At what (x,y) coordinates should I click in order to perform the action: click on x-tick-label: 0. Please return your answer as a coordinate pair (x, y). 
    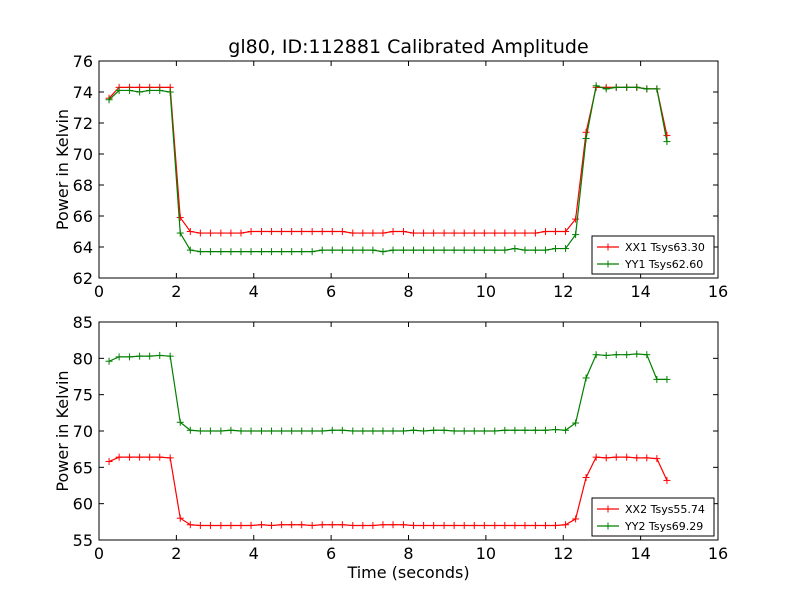
    Looking at the image, I should click on (99, 553).